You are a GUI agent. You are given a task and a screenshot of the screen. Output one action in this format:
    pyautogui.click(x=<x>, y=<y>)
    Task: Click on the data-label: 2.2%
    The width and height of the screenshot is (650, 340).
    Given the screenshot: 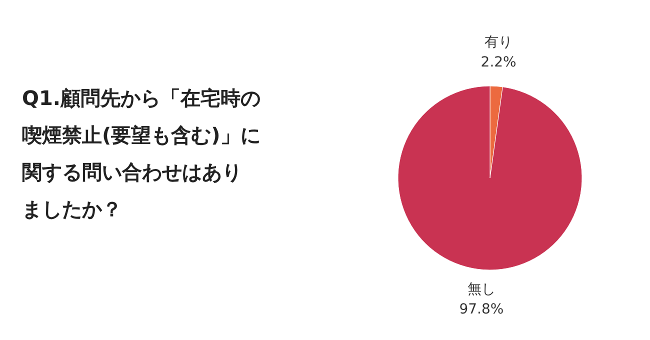 What is the action you would take?
    pyautogui.click(x=498, y=62)
    